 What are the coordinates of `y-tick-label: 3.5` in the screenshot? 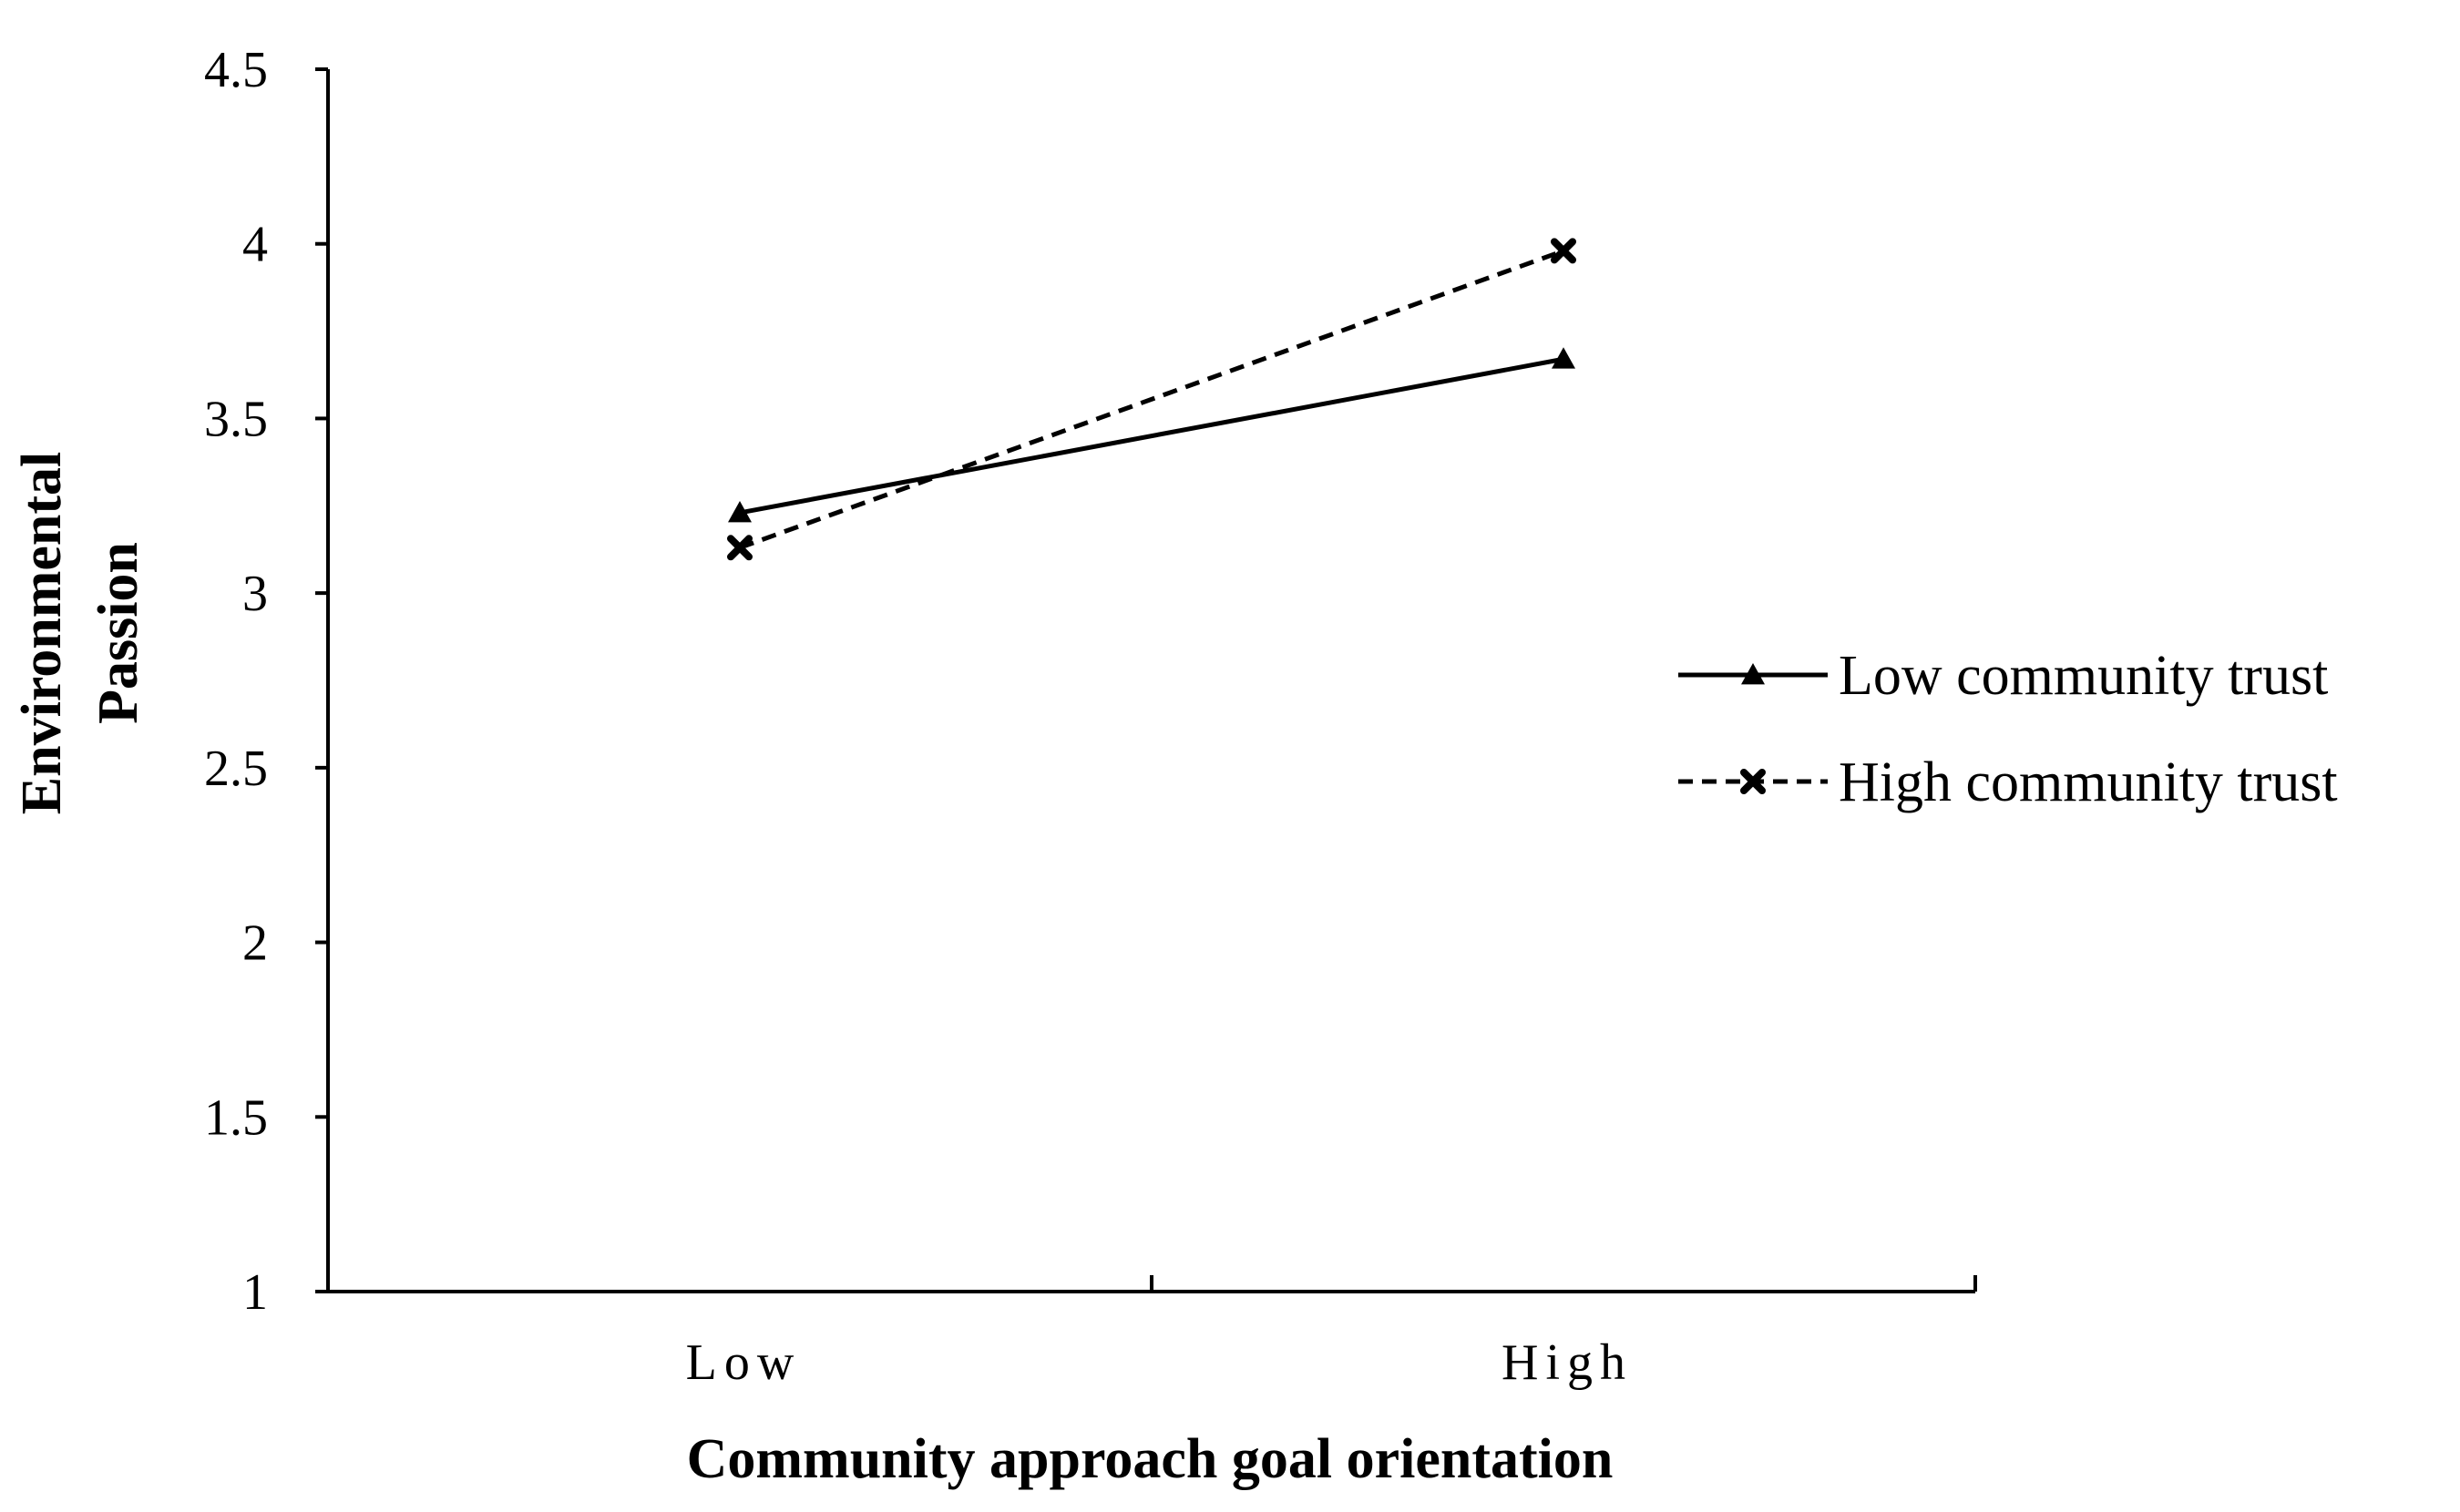 It's located at (236, 419).